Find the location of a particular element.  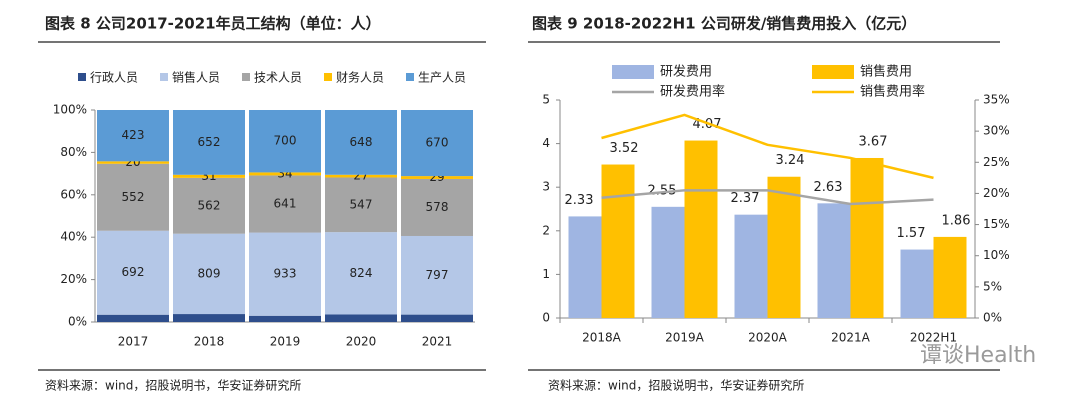

data-label: 692 is located at coordinates (133, 272).